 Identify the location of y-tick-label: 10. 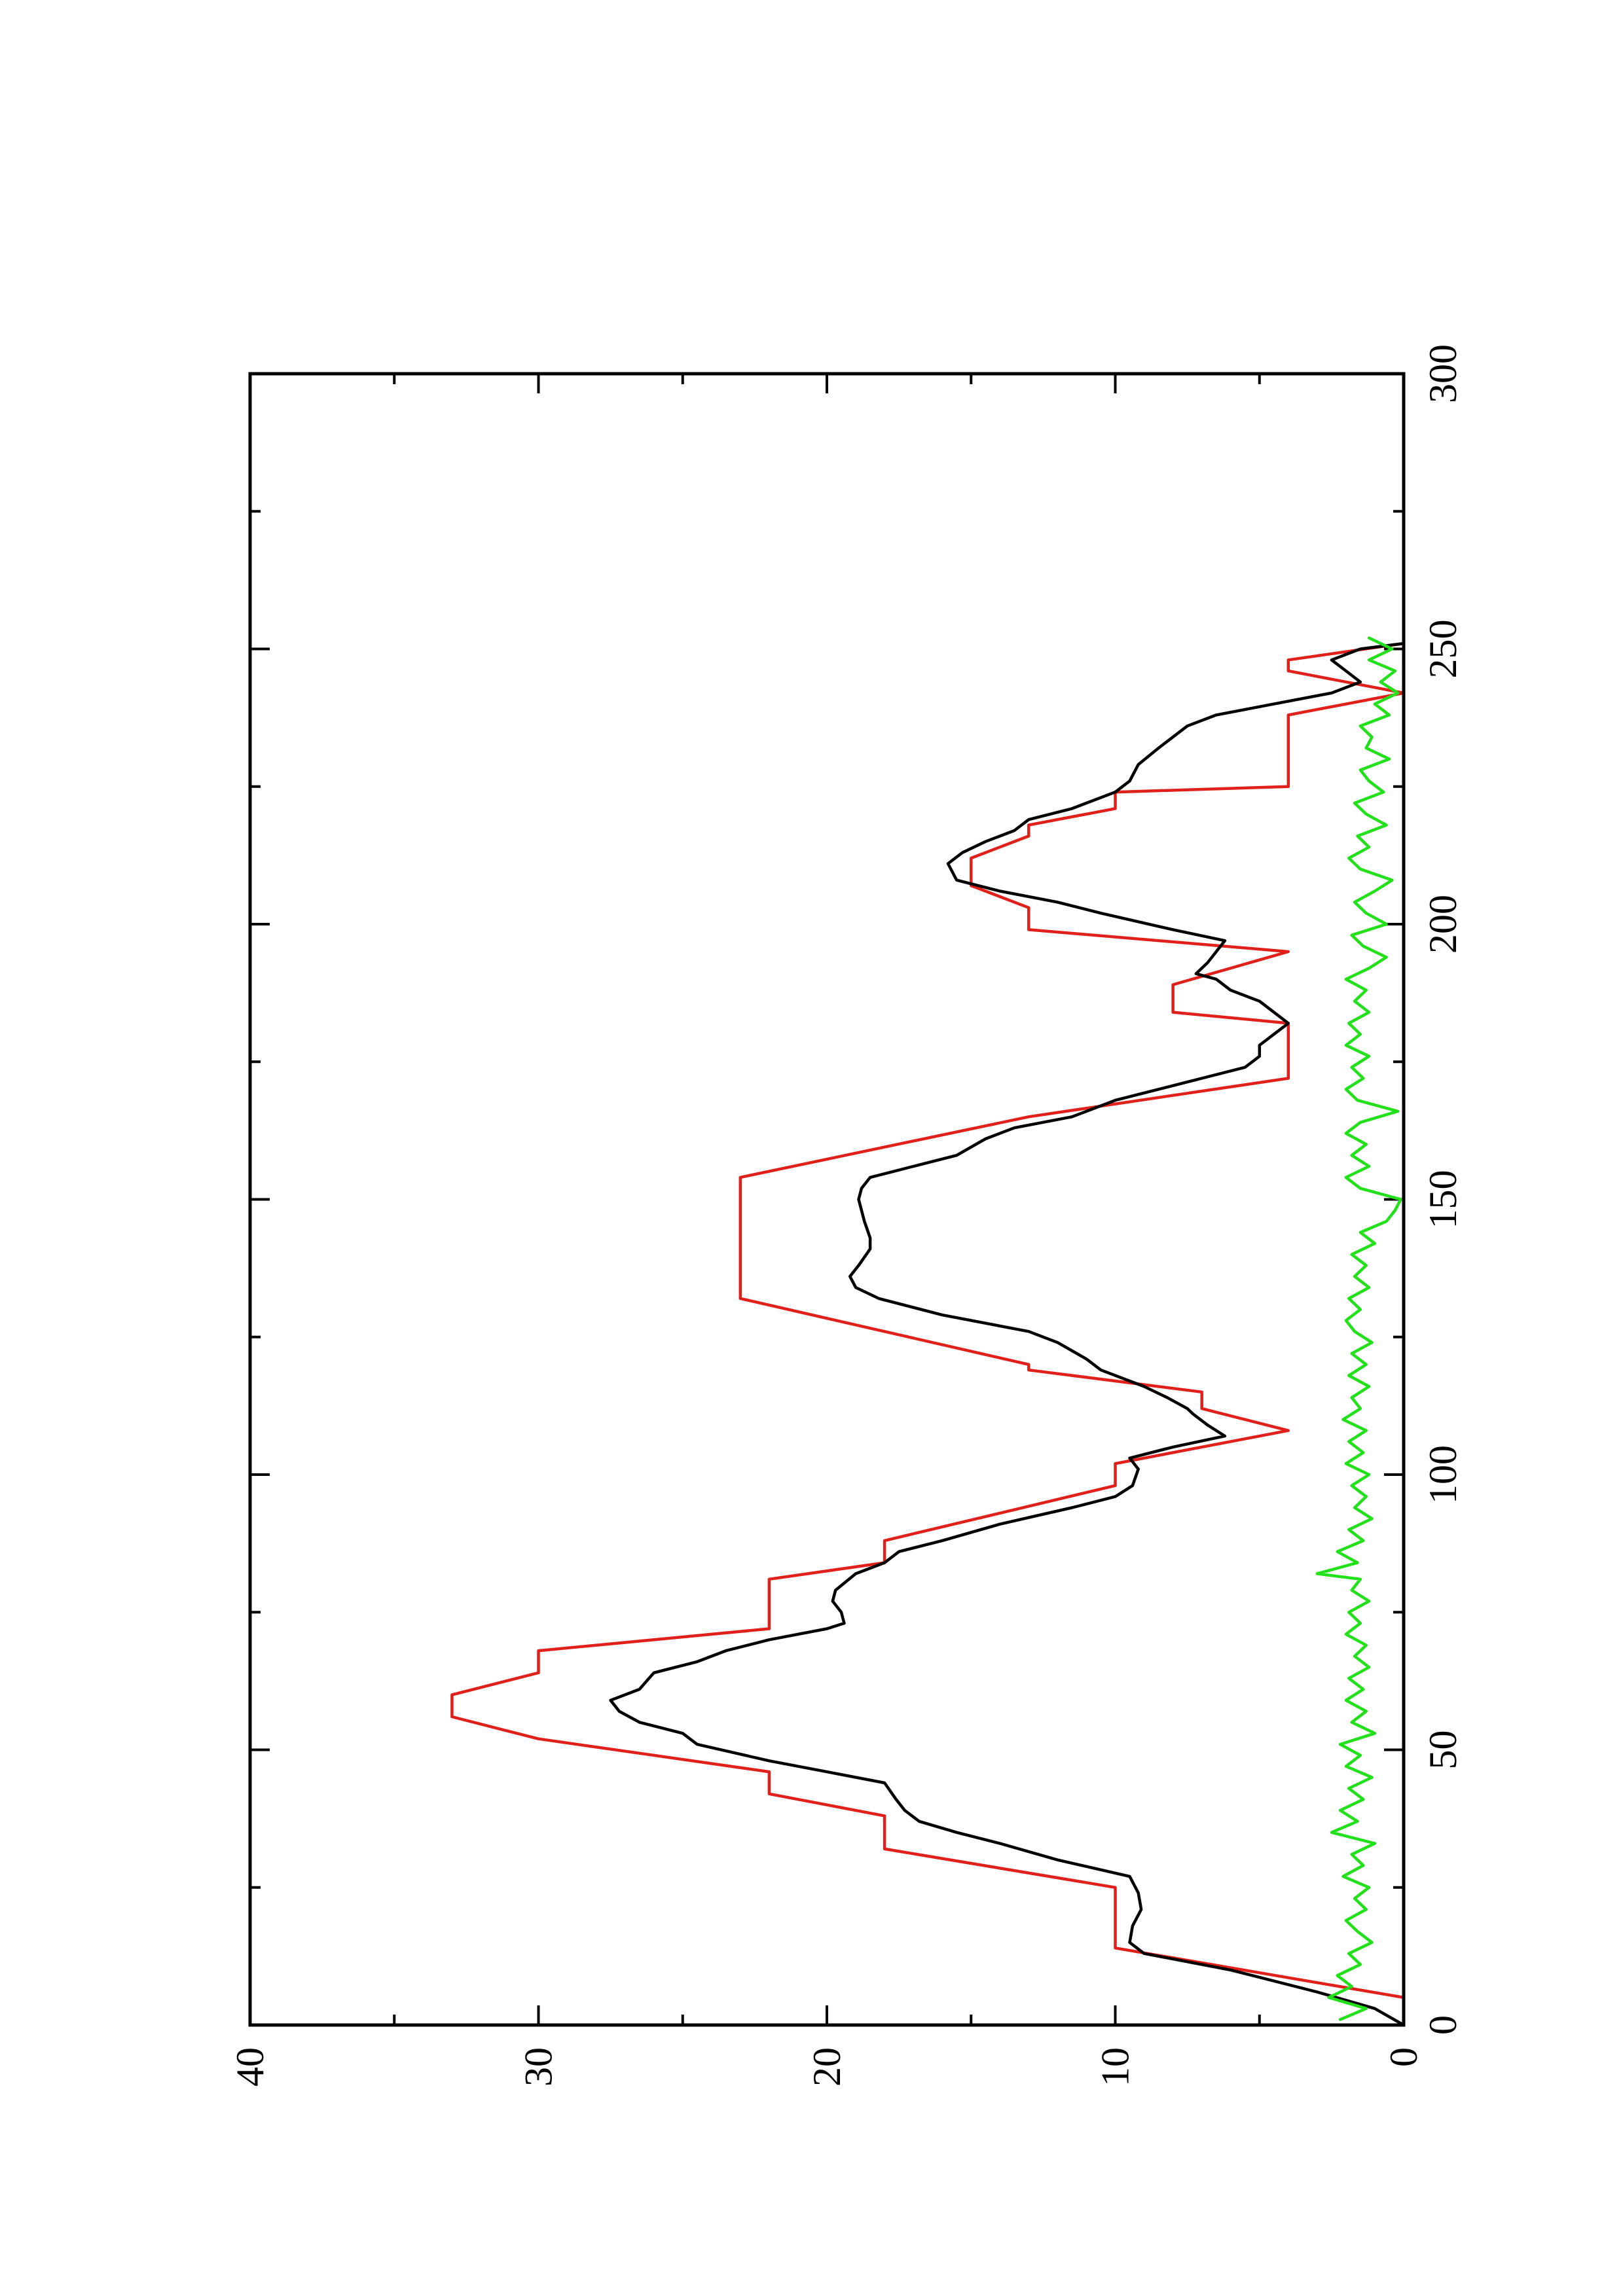
(1115, 2067).